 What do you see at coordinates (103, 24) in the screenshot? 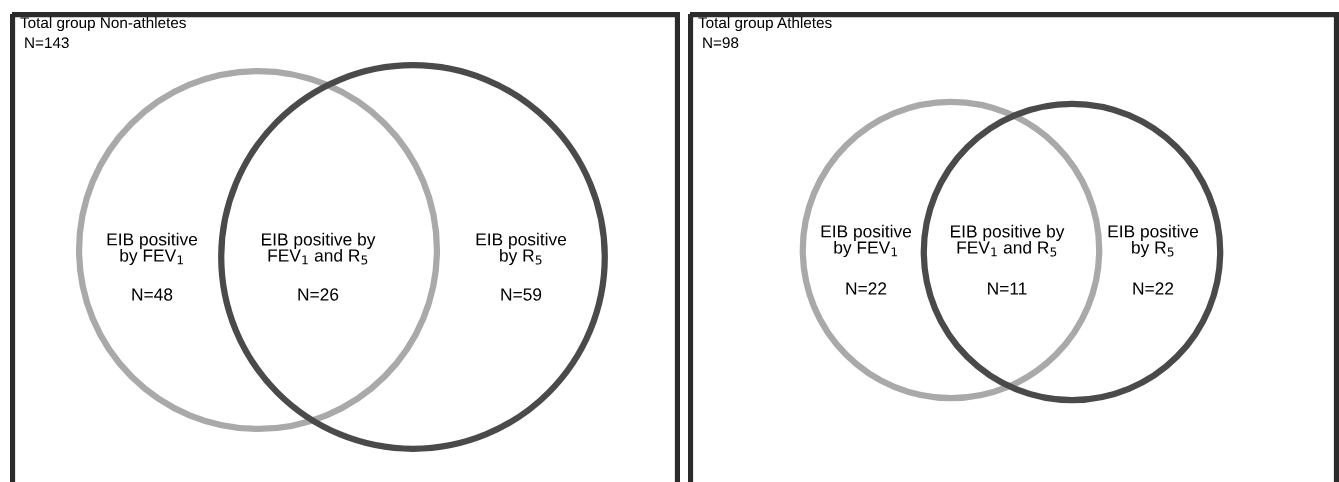
I see `text: Total group Non-athletes` at bounding box center [103, 24].